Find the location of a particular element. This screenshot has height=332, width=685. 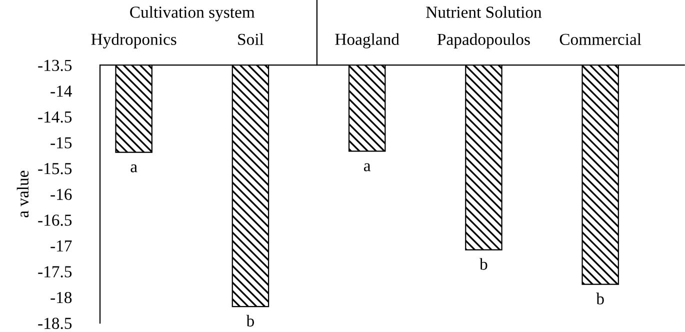

y-tick-label: -17 is located at coordinates (61, 246).